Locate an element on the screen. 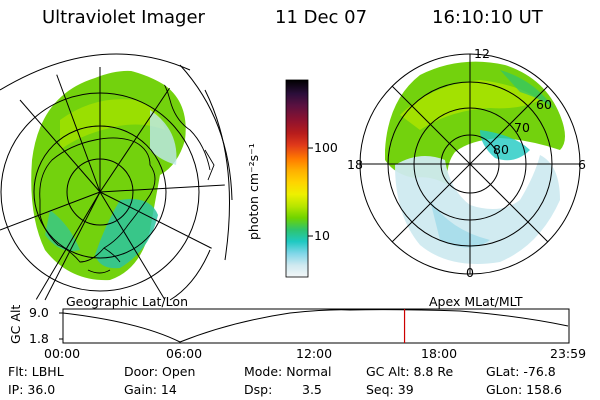 The image size is (600, 400). colorbar-unit-label: photon cm⁻²s⁻¹ is located at coordinates (253, 191).